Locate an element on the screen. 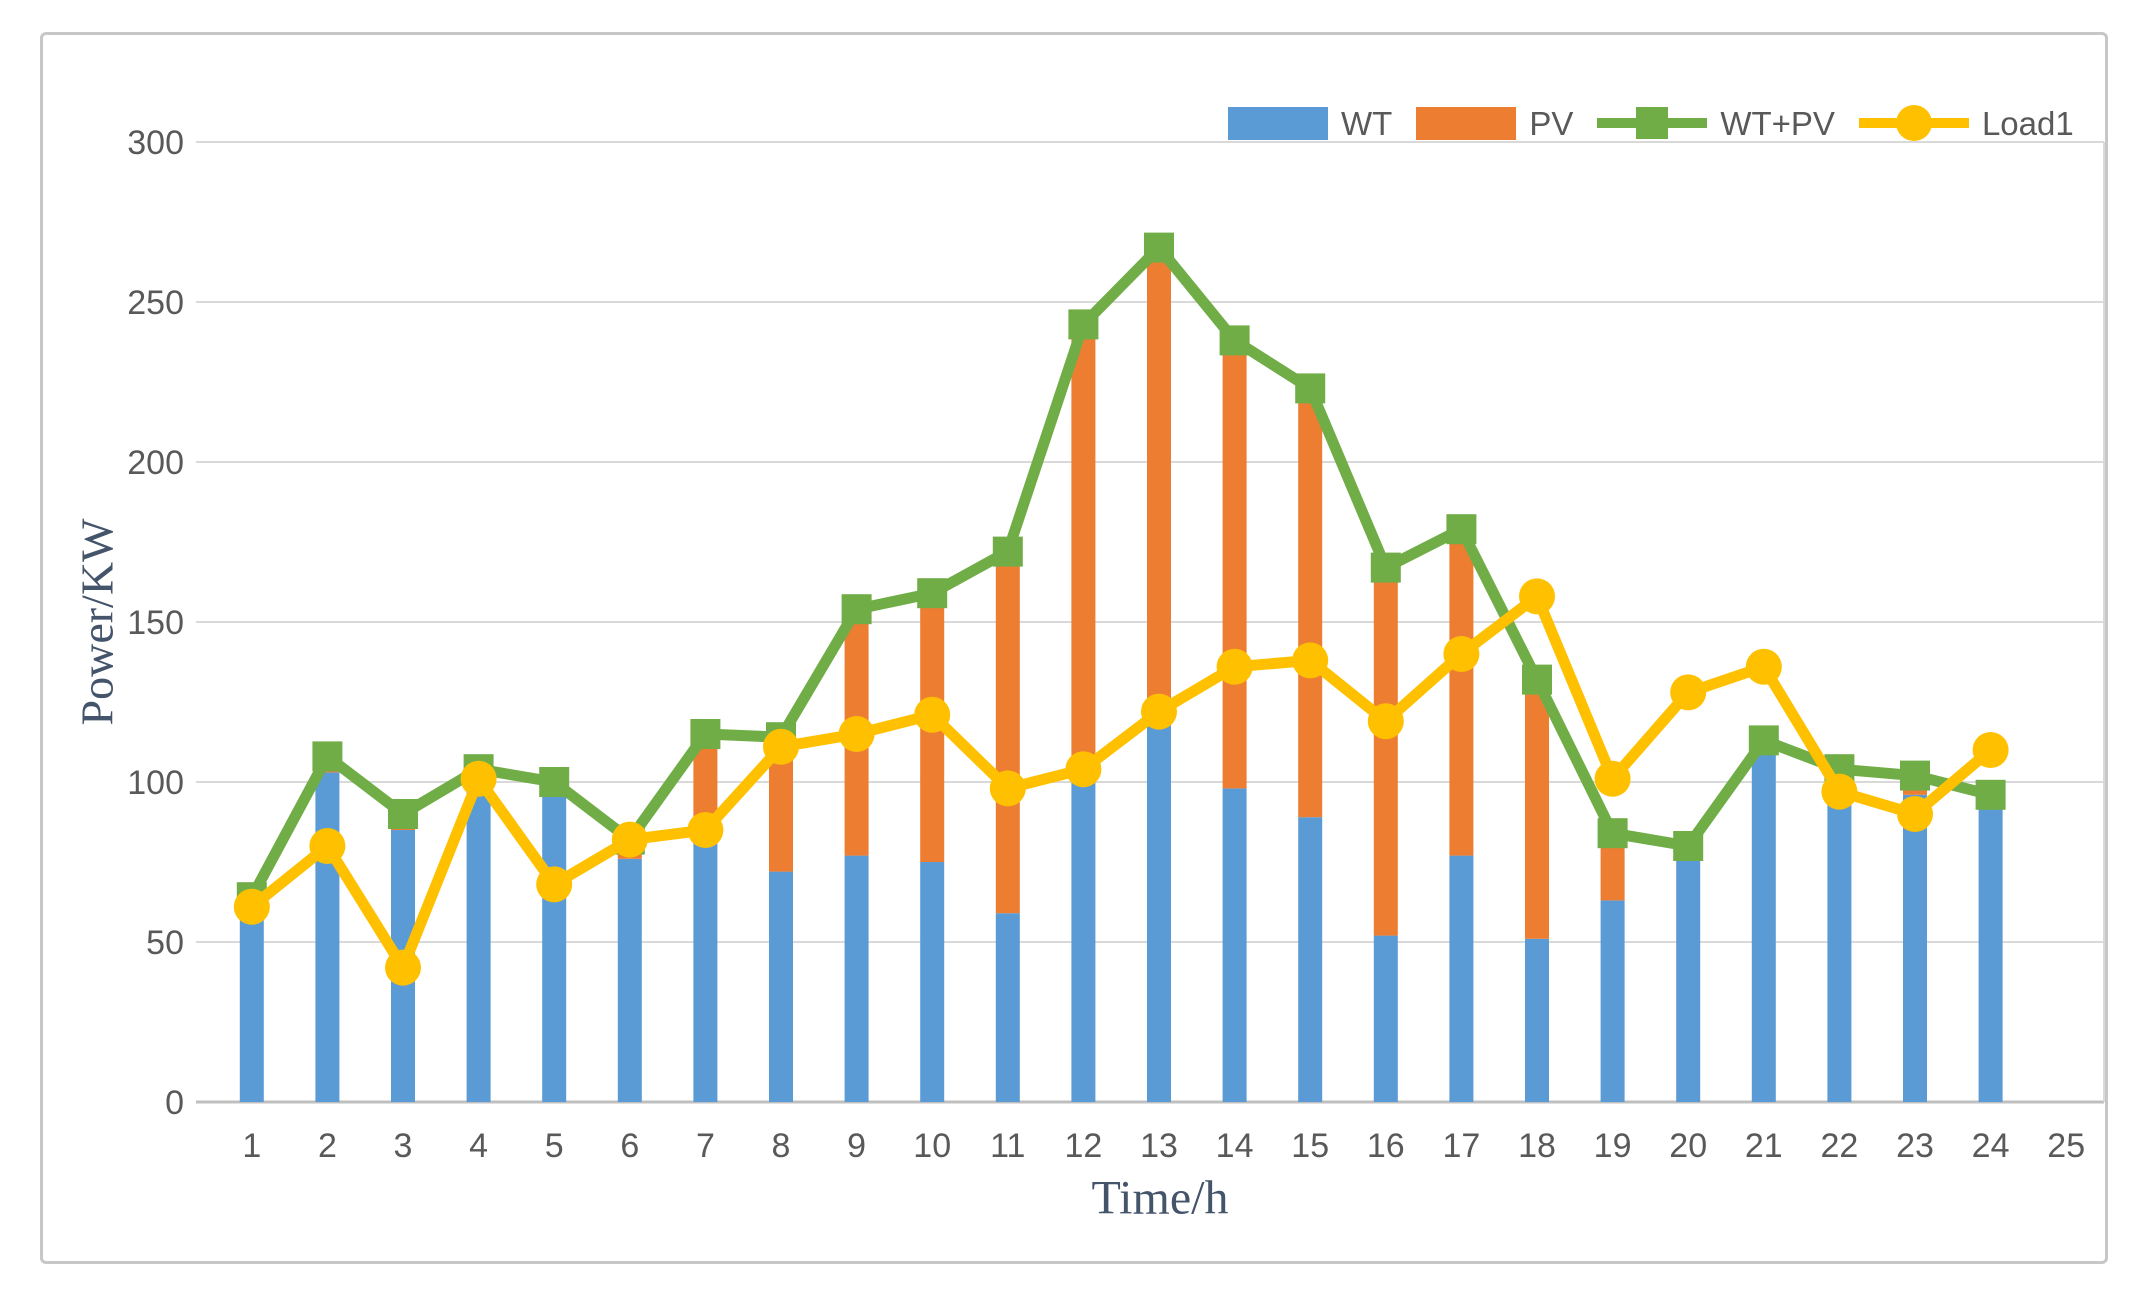 This screenshot has height=1306, width=2150. legend-label-wtpv: WT+PV is located at coordinates (1777, 123).